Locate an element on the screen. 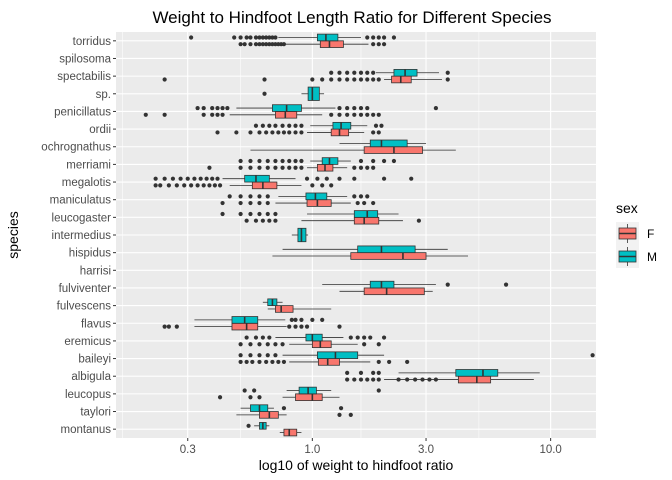 The width and height of the screenshot is (672, 480). boxplot-eremicus-F is located at coordinates (309, 344).